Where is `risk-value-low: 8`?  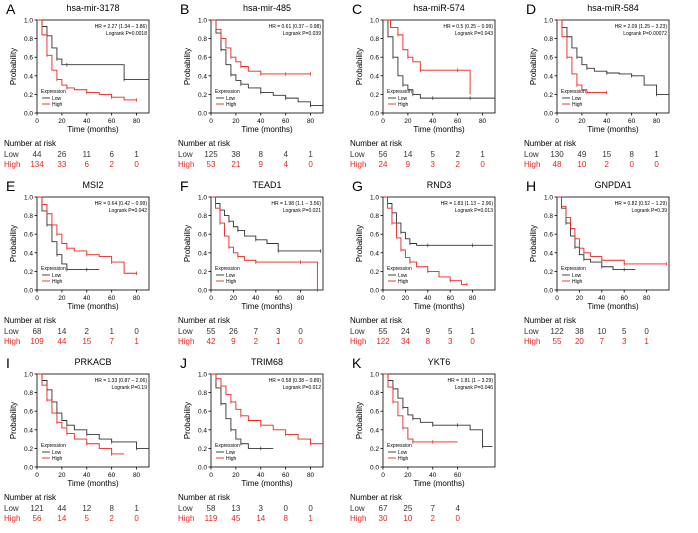
risk-value-low: 8 is located at coordinates (261, 154).